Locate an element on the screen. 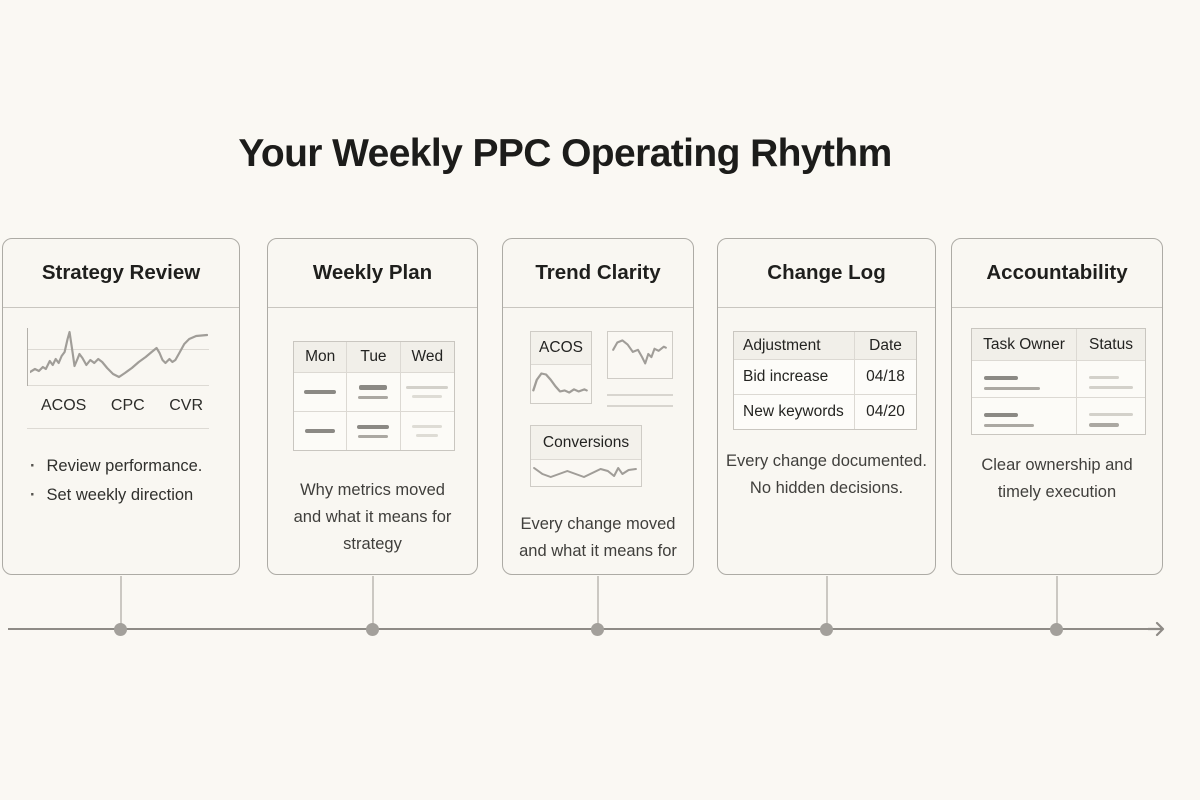  card-accountability: Accountability Task Owner Status is located at coordinates (1057, 406).